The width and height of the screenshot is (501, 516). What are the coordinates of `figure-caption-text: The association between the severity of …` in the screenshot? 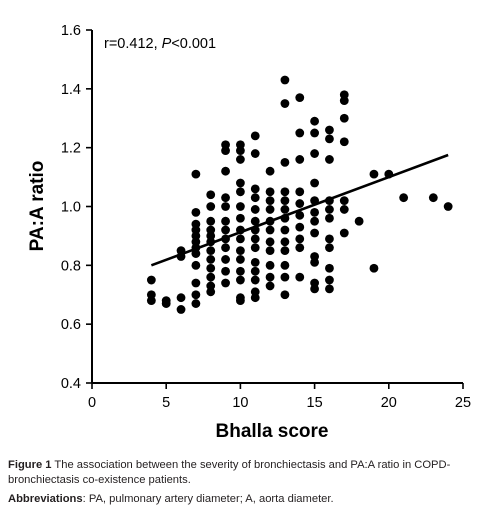 It's located at (229, 472).